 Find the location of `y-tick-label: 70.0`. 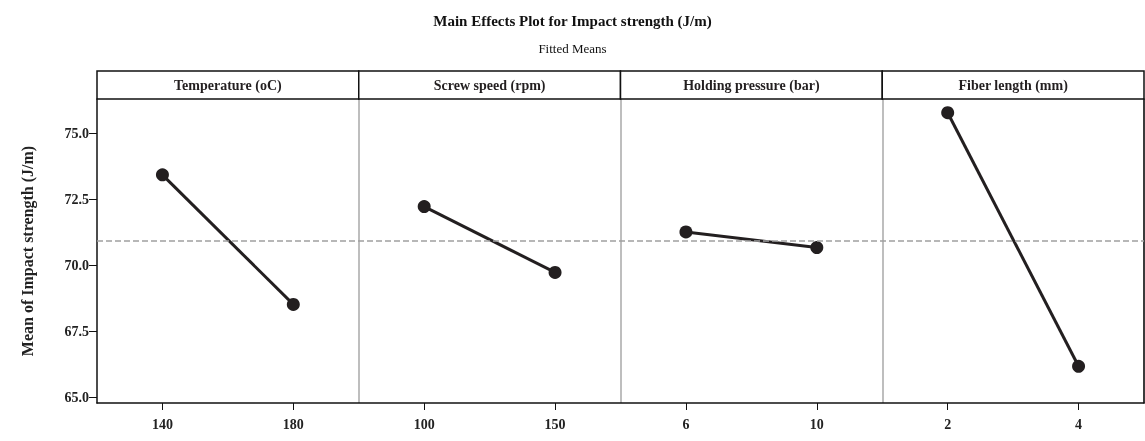

y-tick-label: 70.0 is located at coordinates (76, 266).